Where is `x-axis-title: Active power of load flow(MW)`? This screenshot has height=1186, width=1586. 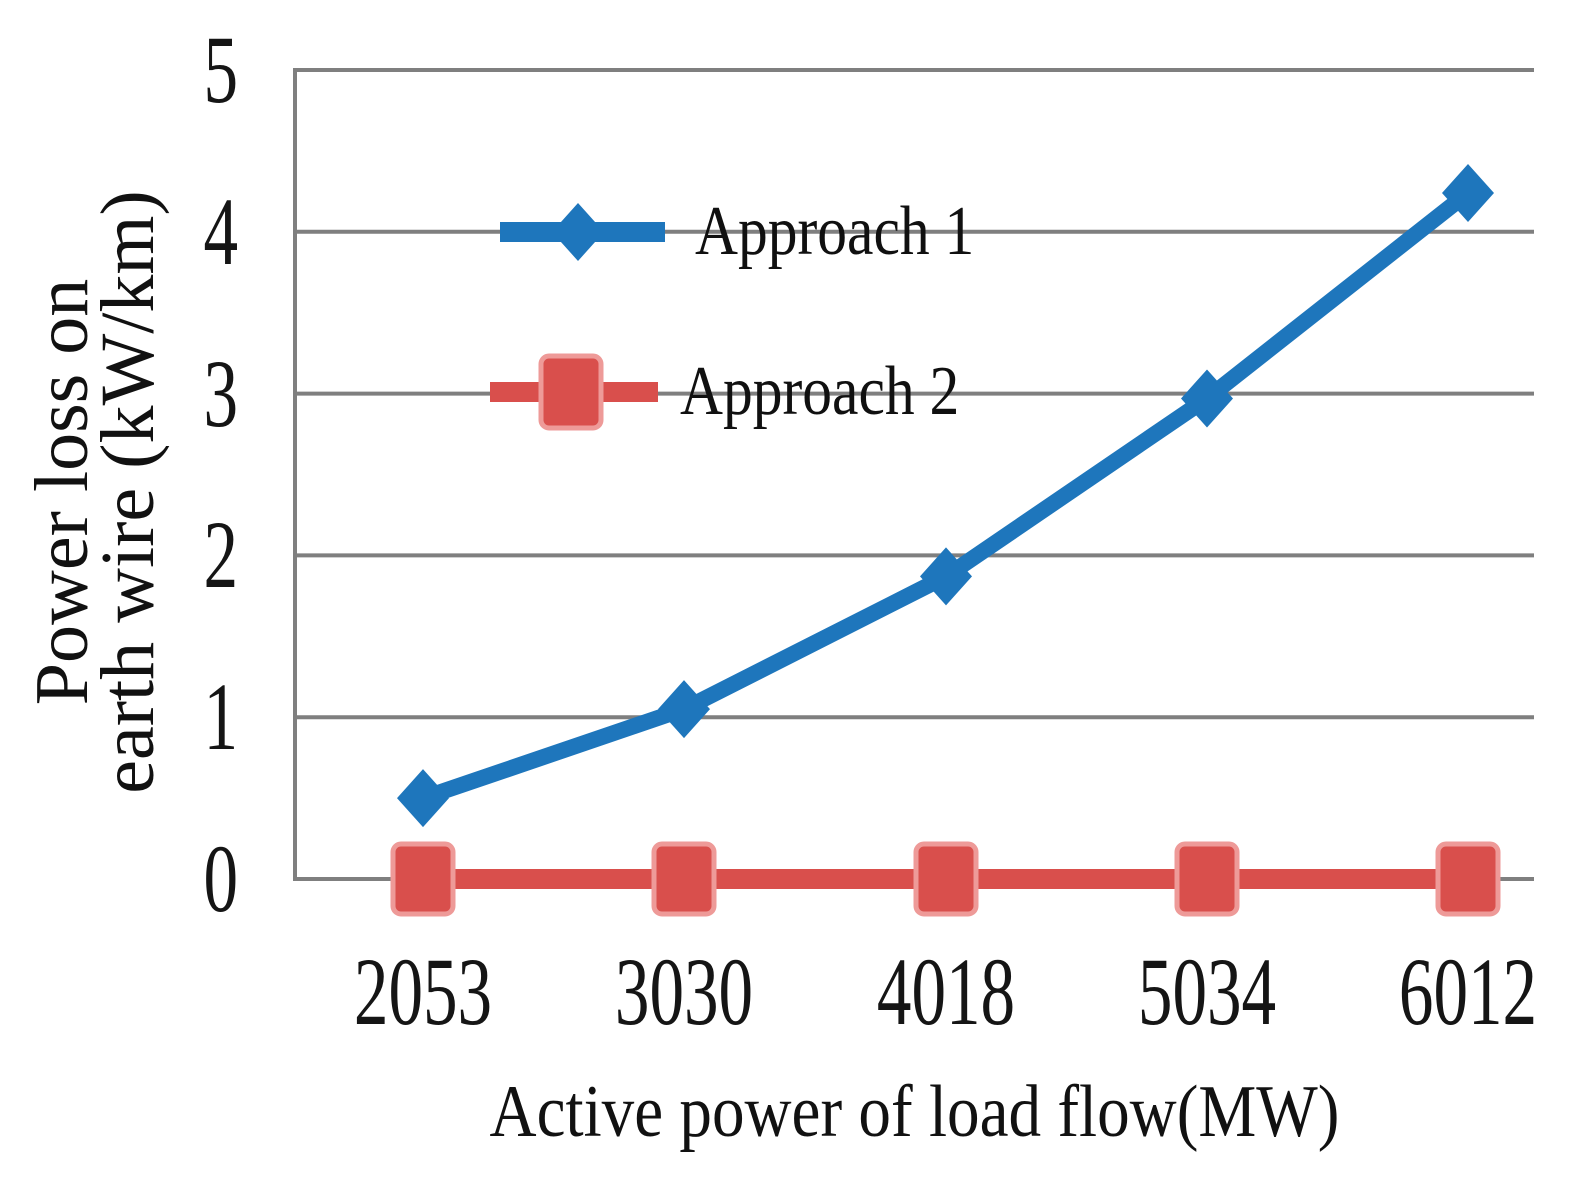 x-axis-title: Active power of load flow(MW) is located at coordinates (914, 1112).